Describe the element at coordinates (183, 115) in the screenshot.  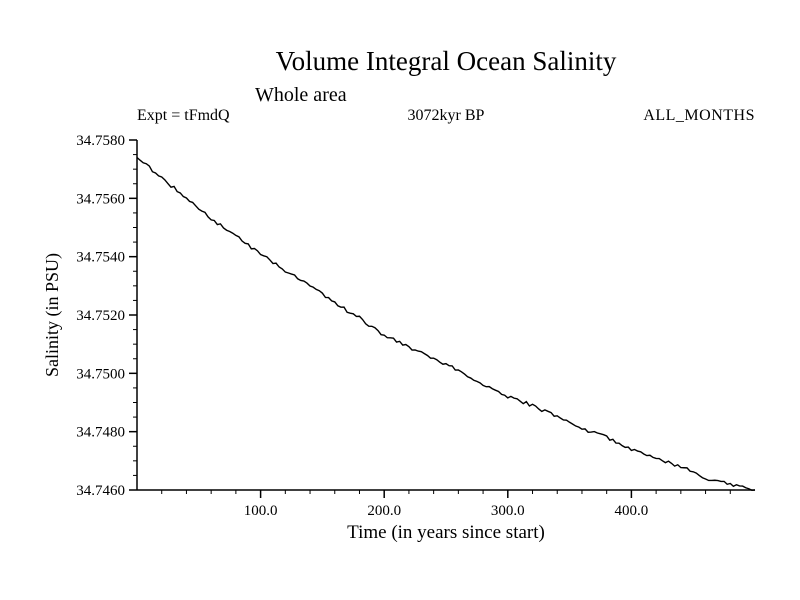
I see `experiment-annotation: Expt = tFmdQ` at that location.